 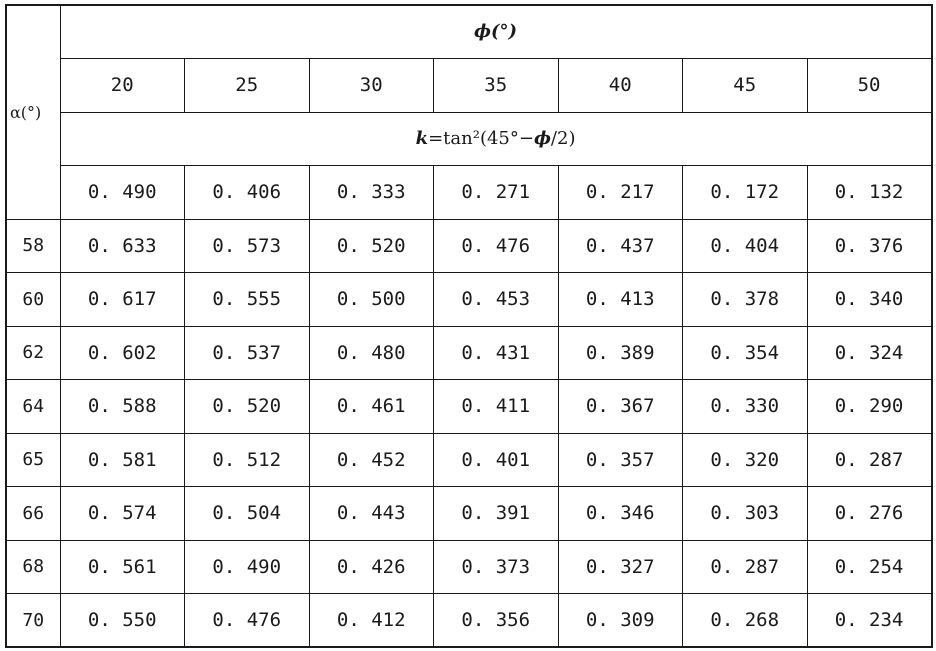 I want to click on table-cell: 0. 276, so click(x=869, y=513).